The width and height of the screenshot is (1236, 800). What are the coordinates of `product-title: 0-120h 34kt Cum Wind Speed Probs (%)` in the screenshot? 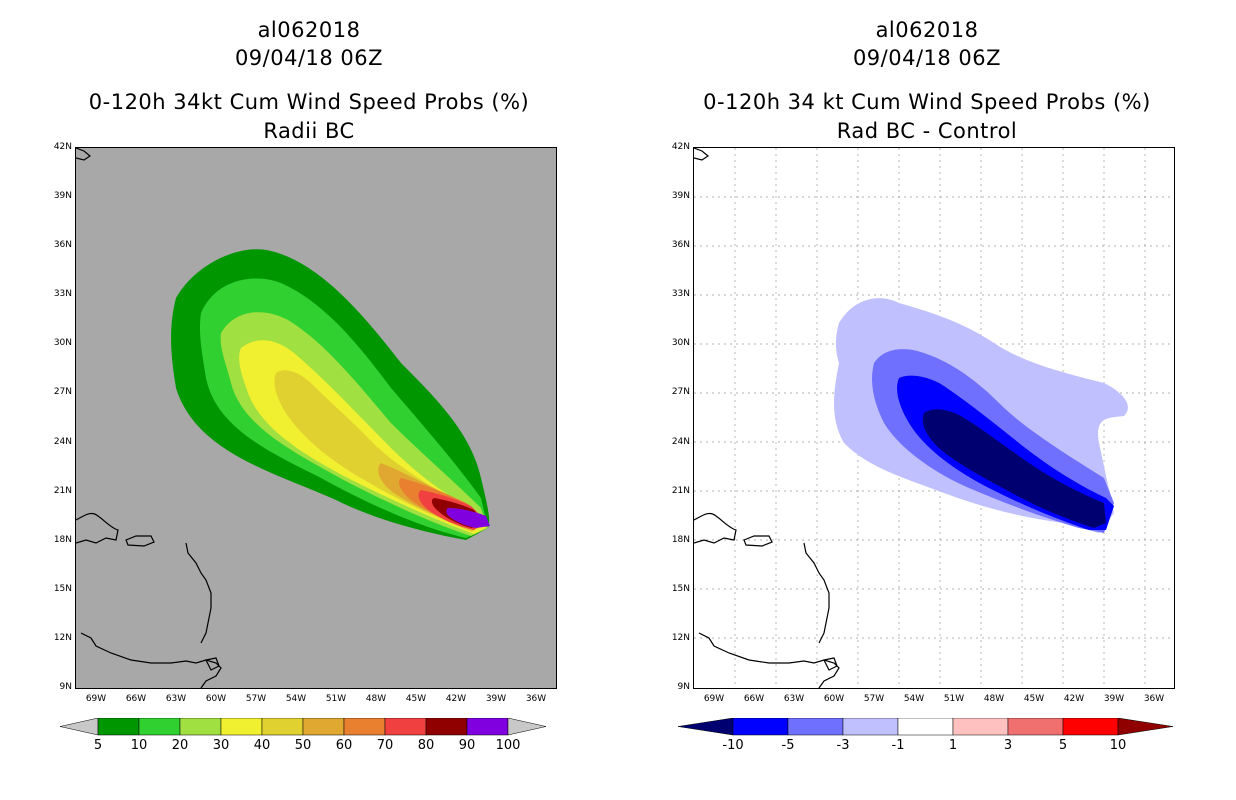 It's located at (309, 102).